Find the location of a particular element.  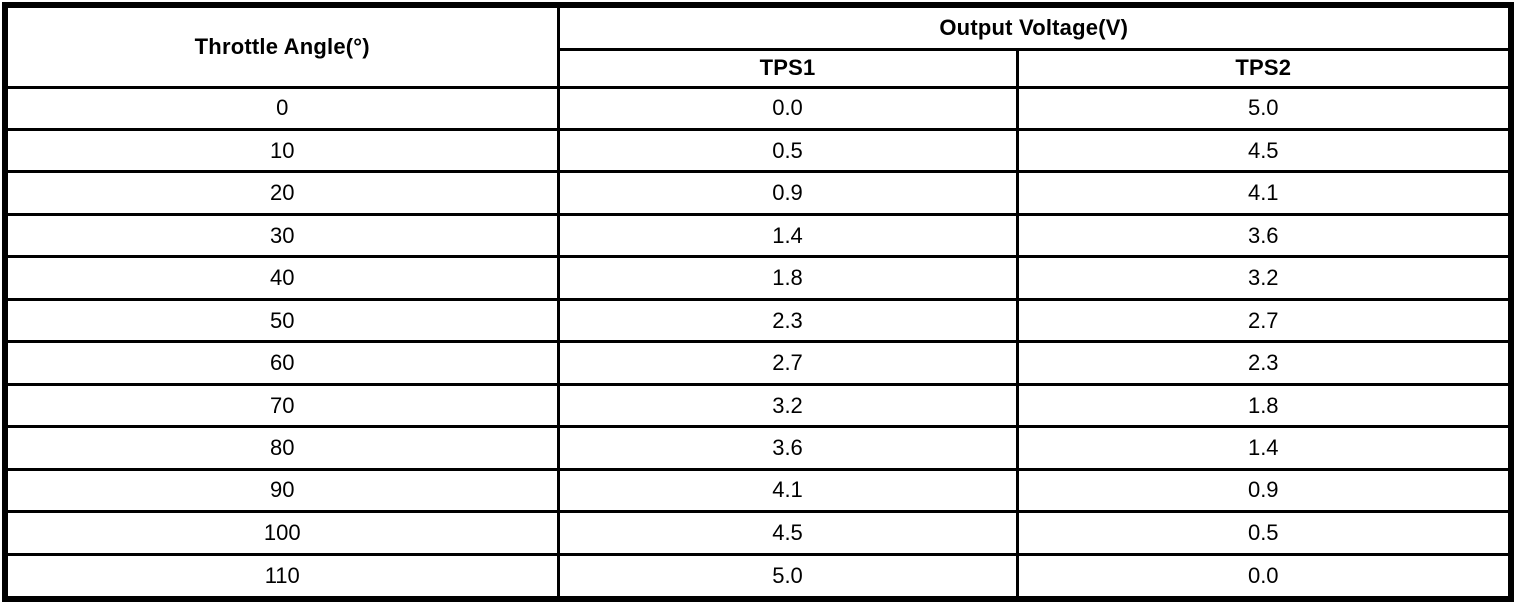

throttle-angle-header: Throttle Angle(°) is located at coordinates (281, 46).